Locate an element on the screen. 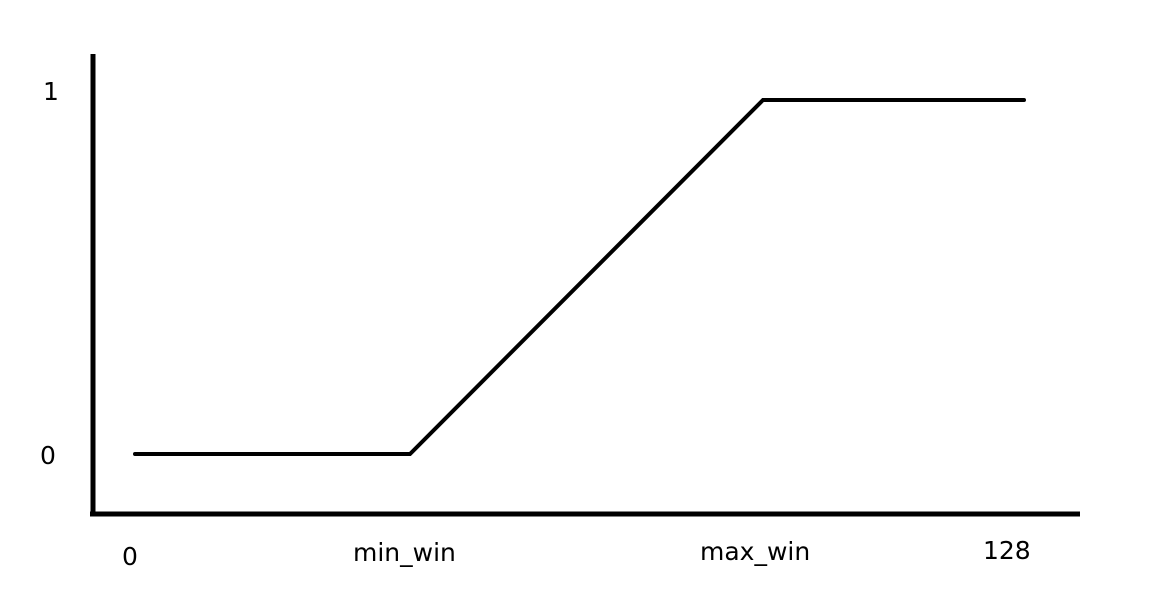 The width and height of the screenshot is (1150, 600). y-tick-label-1: 1 is located at coordinates (51, 91).